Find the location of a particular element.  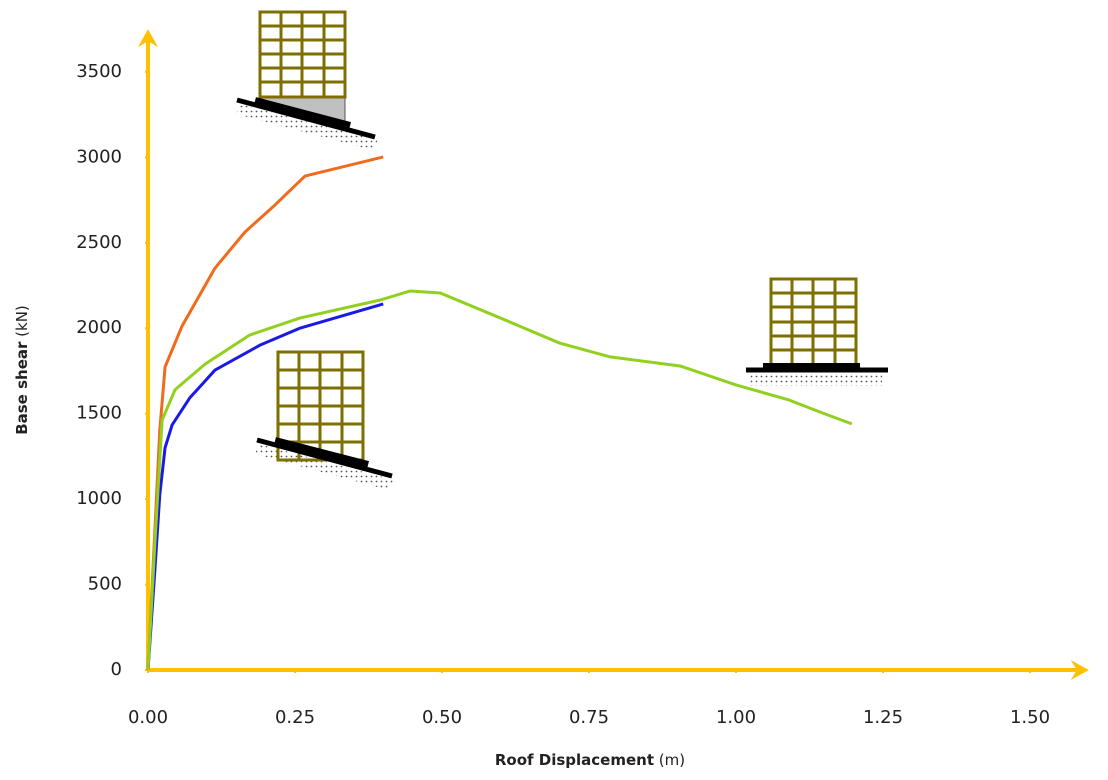

x-axis-unit: (m) is located at coordinates (672, 760).